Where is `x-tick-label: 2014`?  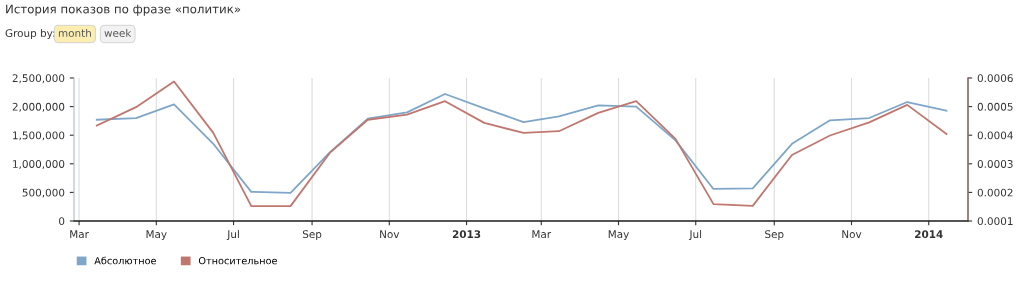 x-tick-label: 2014 is located at coordinates (929, 234).